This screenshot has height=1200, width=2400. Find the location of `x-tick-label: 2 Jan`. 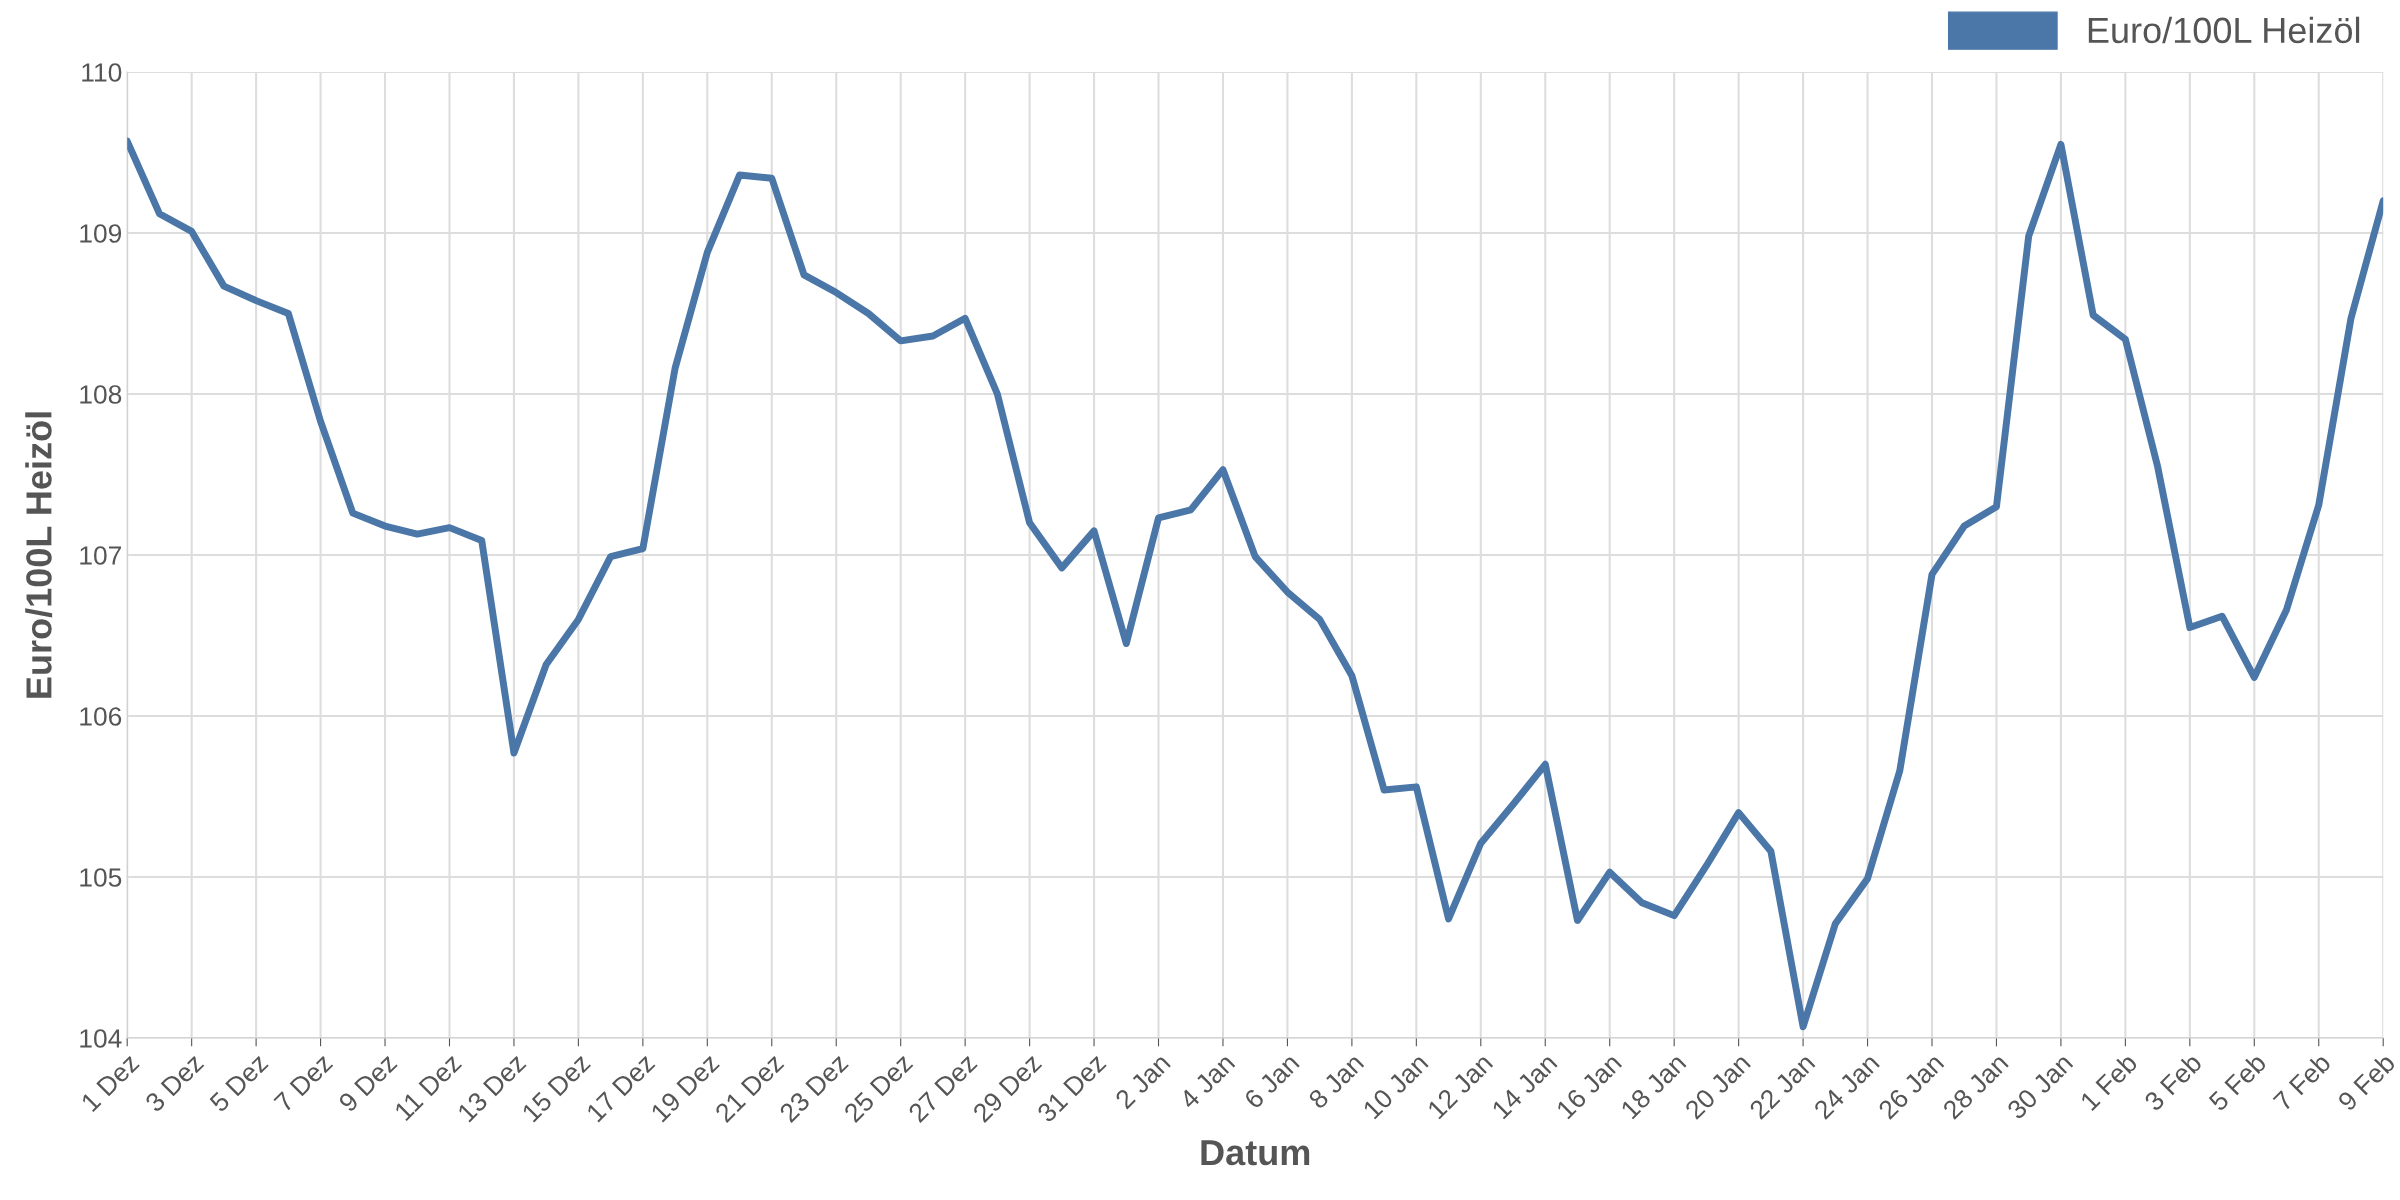

x-tick-label: 2 Jan is located at coordinates (1143, 1081).